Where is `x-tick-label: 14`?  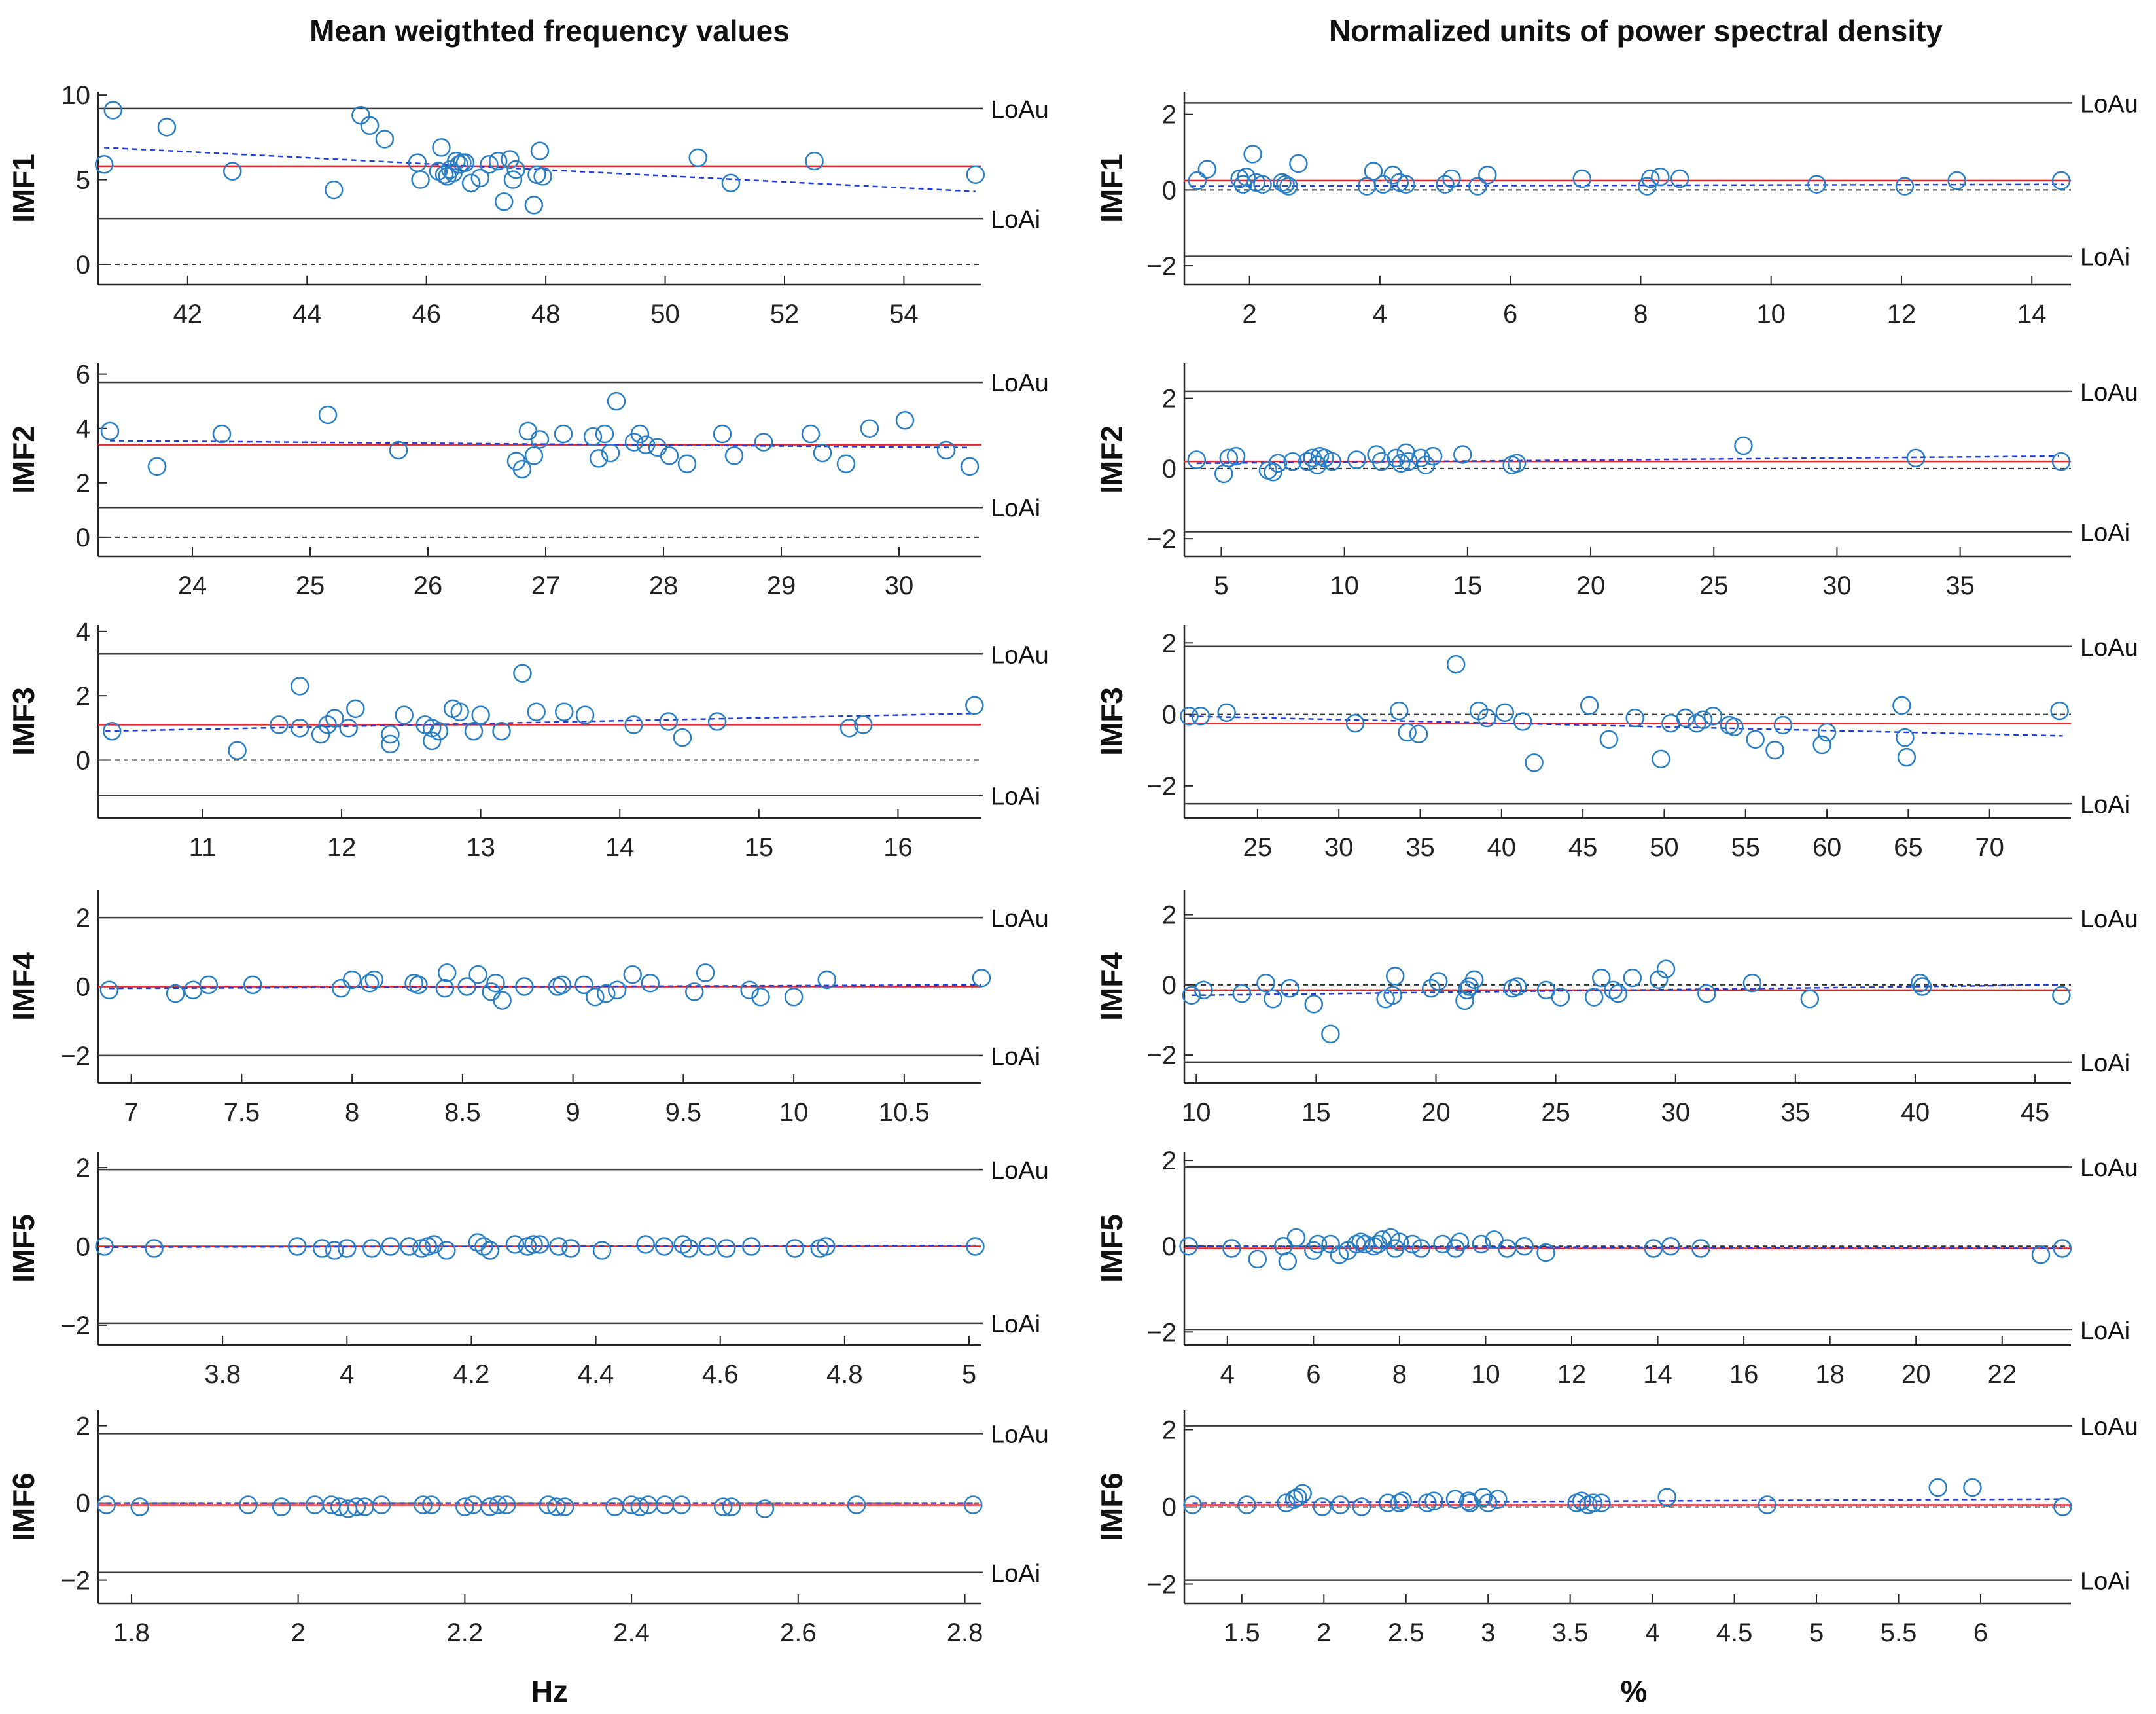
x-tick-label: 14 is located at coordinates (620, 848).